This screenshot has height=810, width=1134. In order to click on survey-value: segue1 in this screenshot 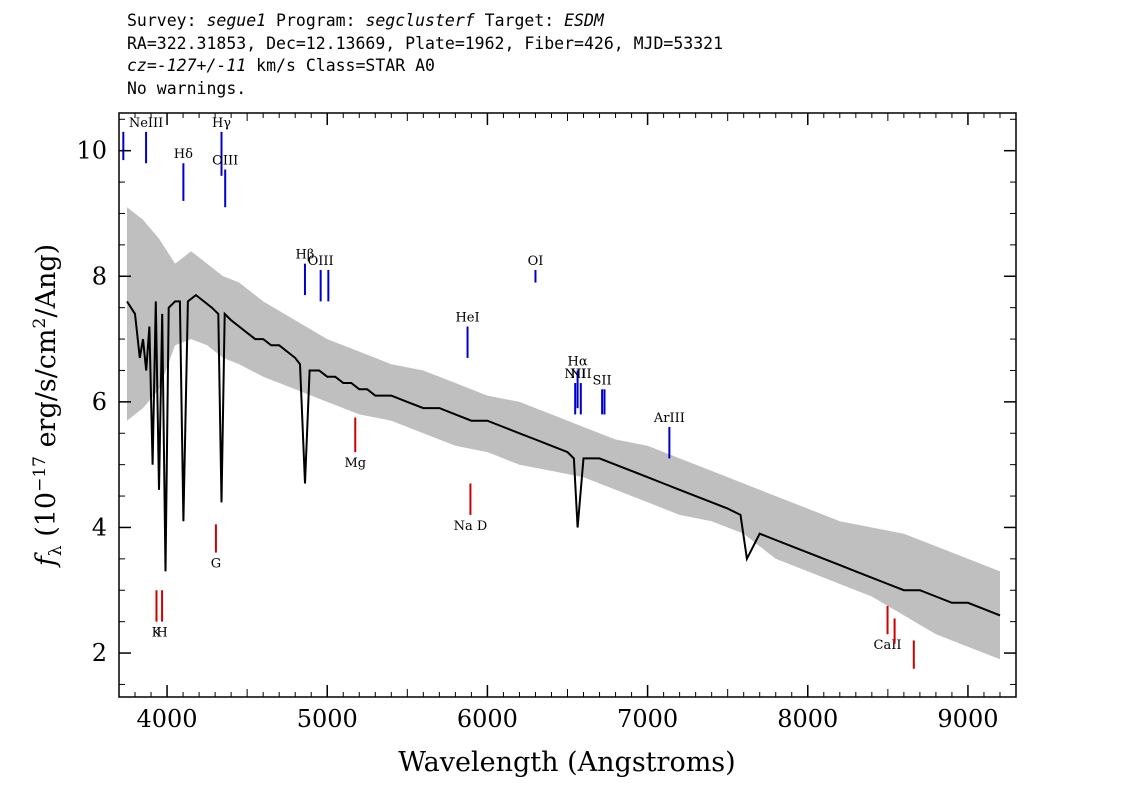, I will do `click(236, 20)`.